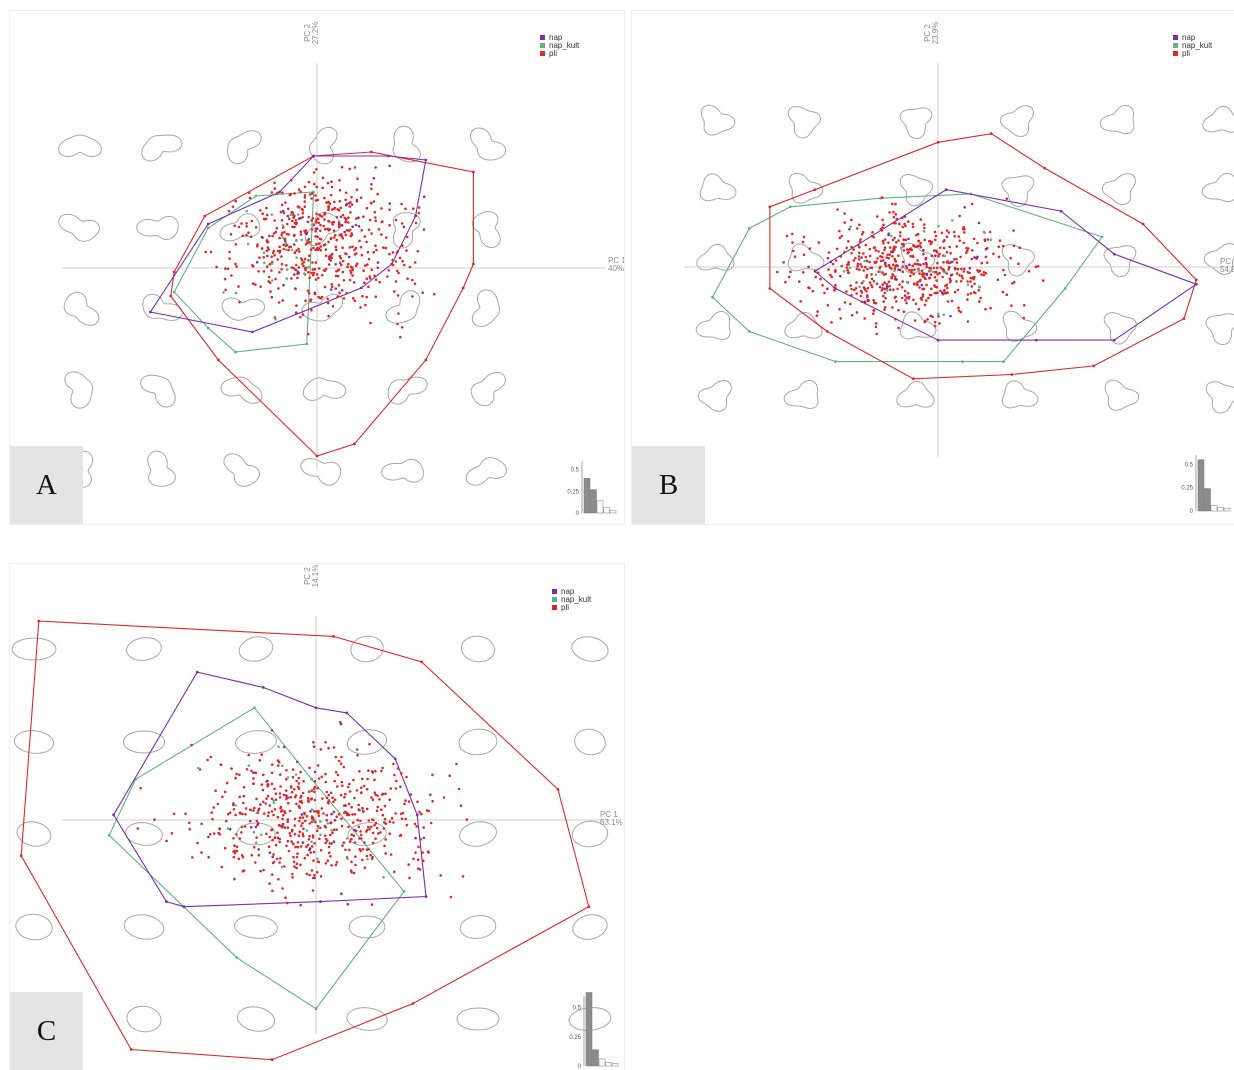 This screenshot has width=1234, height=1070. I want to click on x-axis-label-c: PC 1, so click(609, 814).